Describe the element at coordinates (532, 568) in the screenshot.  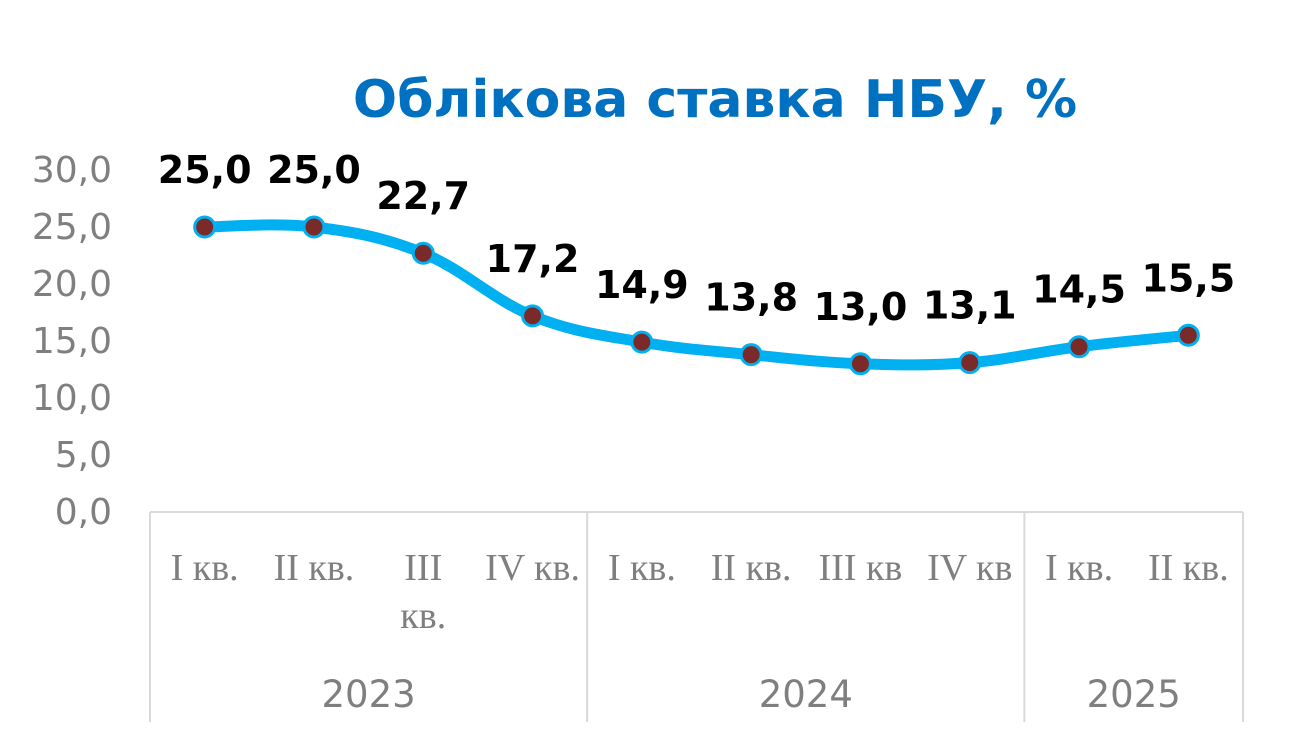
I see `x-tick-label: IV кв.` at that location.